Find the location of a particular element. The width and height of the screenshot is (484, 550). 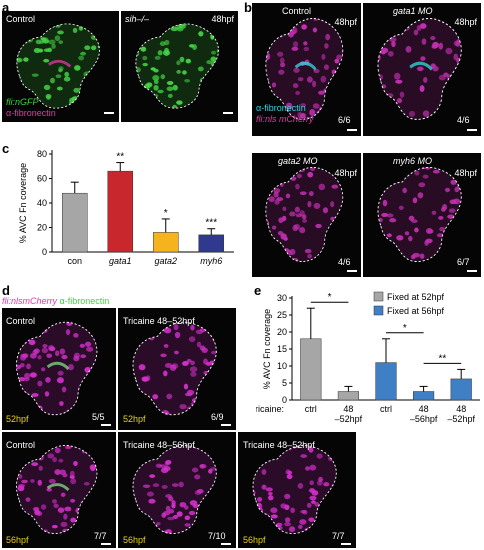

x-tick-label: gata2 is located at coordinates (165, 261).